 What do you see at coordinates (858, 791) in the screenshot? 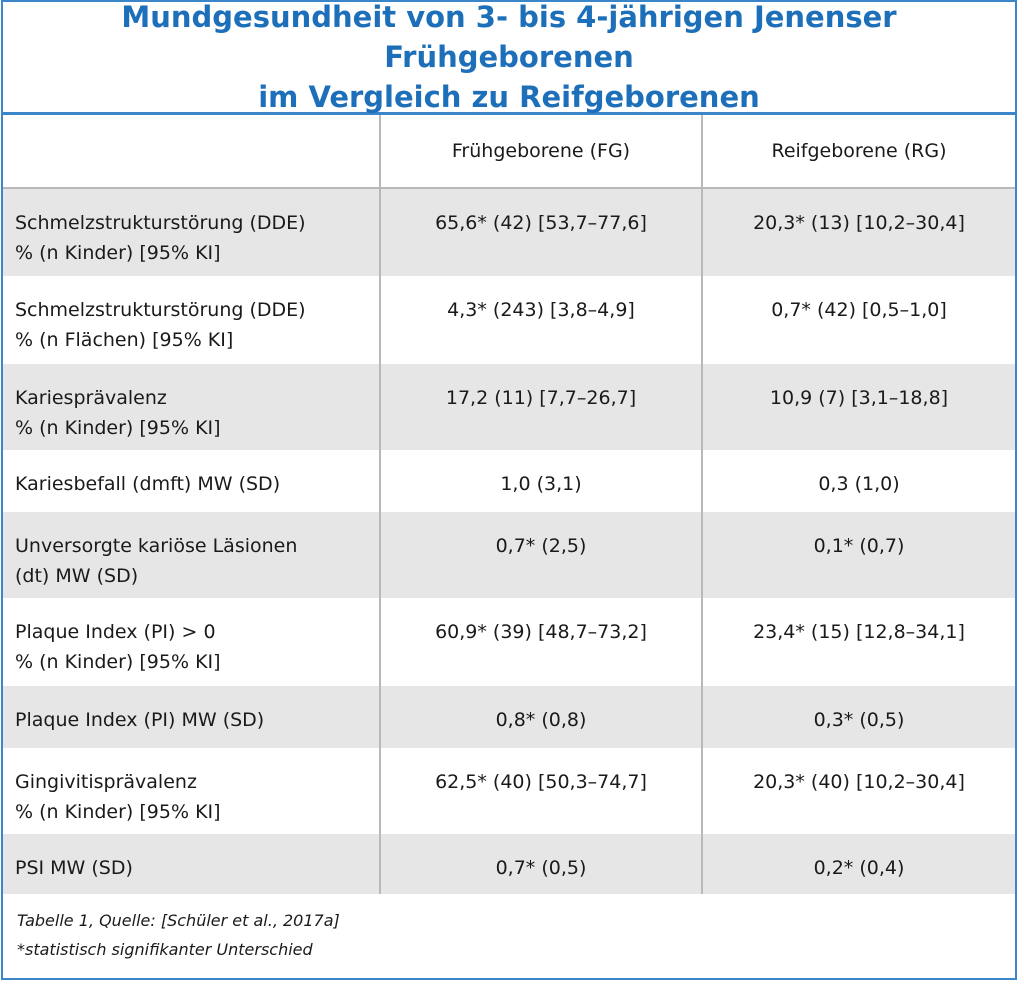
I see `cell-rg: 20,3* (40) [10,2–30,4]` at bounding box center [858, 791].